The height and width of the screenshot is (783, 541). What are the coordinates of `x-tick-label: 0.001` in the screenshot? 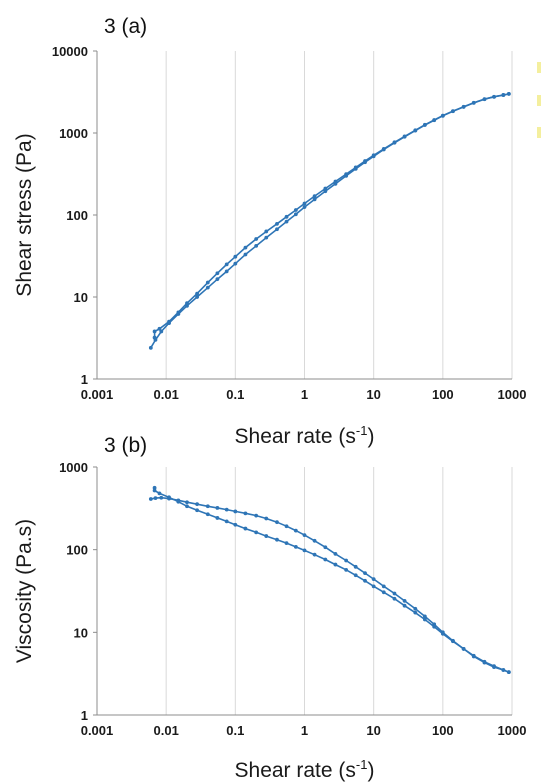 It's located at (97, 730).